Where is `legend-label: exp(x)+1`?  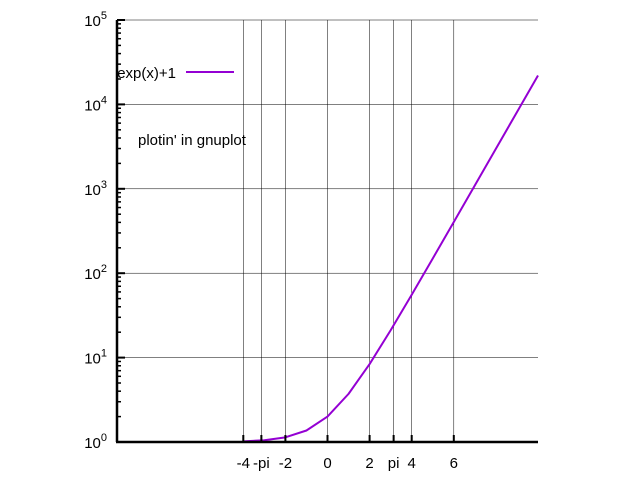 legend-label: exp(x)+1 is located at coordinates (146, 73).